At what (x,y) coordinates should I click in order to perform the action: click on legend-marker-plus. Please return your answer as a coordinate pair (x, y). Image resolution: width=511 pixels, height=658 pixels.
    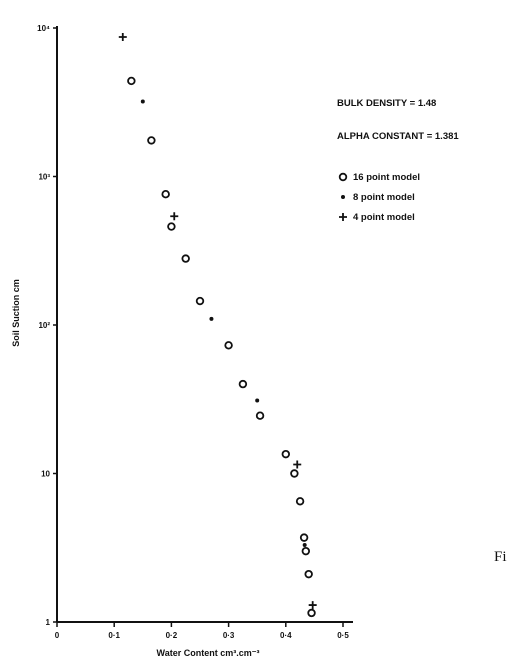
    Looking at the image, I should click on (343, 217).